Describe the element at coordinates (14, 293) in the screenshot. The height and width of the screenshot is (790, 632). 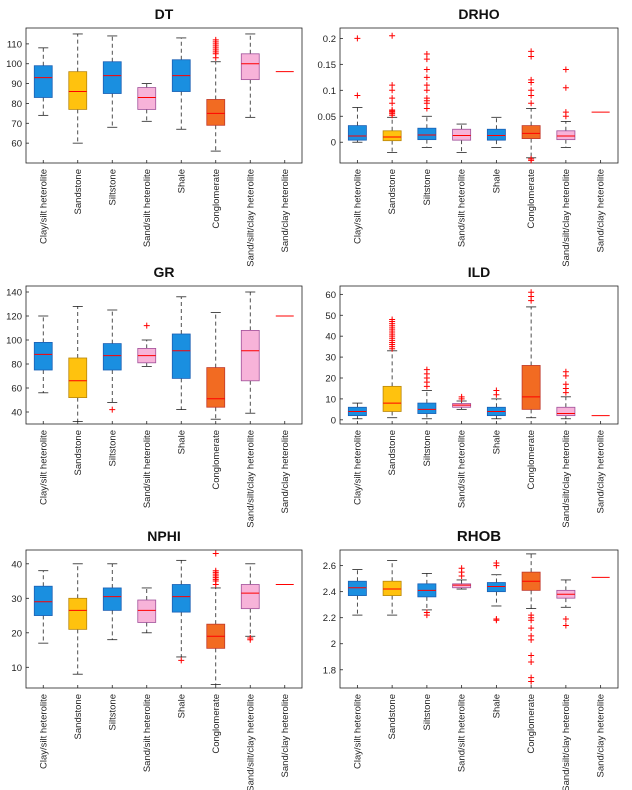
I see `y-tick-label: 140` at that location.